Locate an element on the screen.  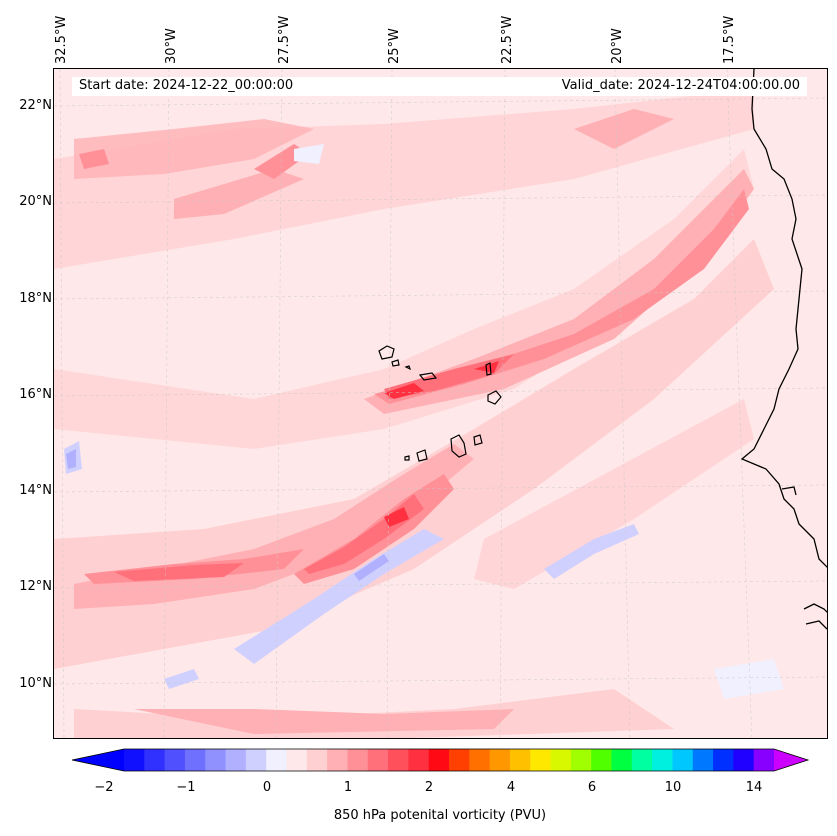
lat-label: 18°N is located at coordinates (35, 298).